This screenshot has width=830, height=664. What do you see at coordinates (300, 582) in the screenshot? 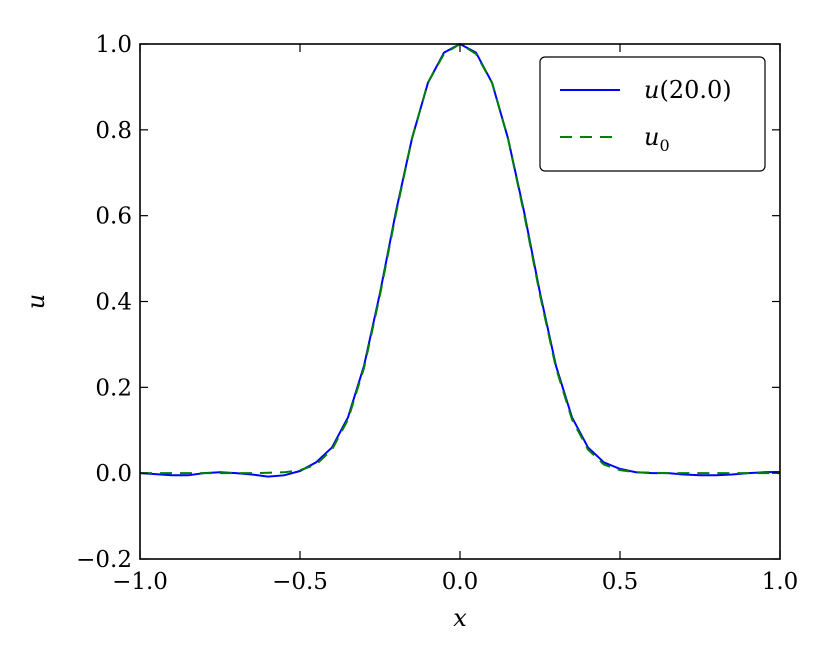
I see `x-tick-label: −0.5` at bounding box center [300, 582].